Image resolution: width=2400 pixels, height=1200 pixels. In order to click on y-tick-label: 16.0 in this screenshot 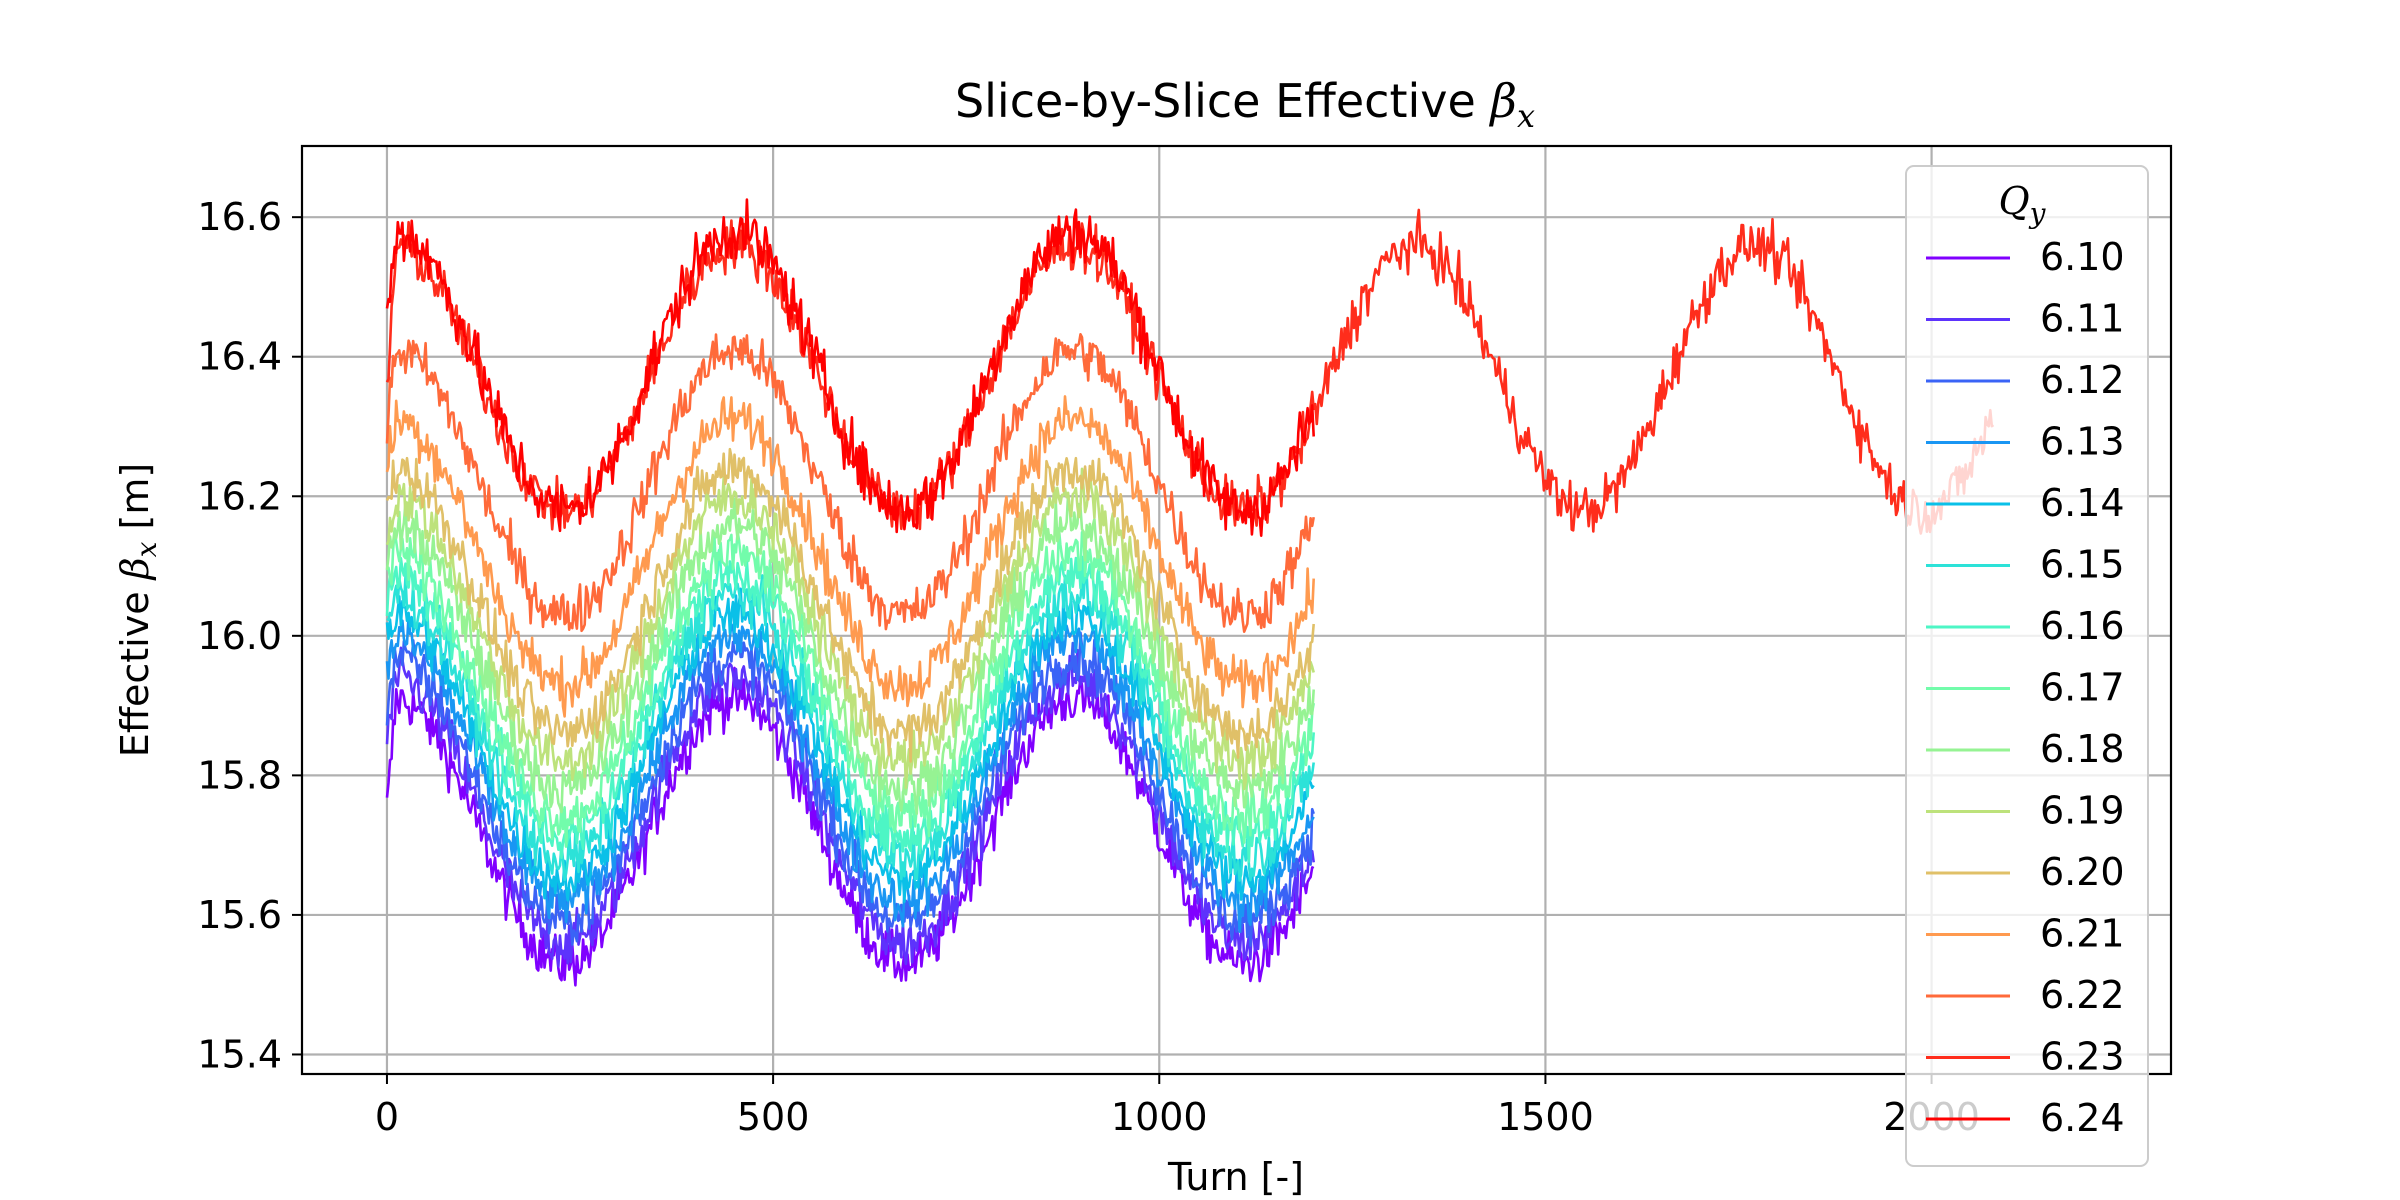, I will do `click(239, 636)`.